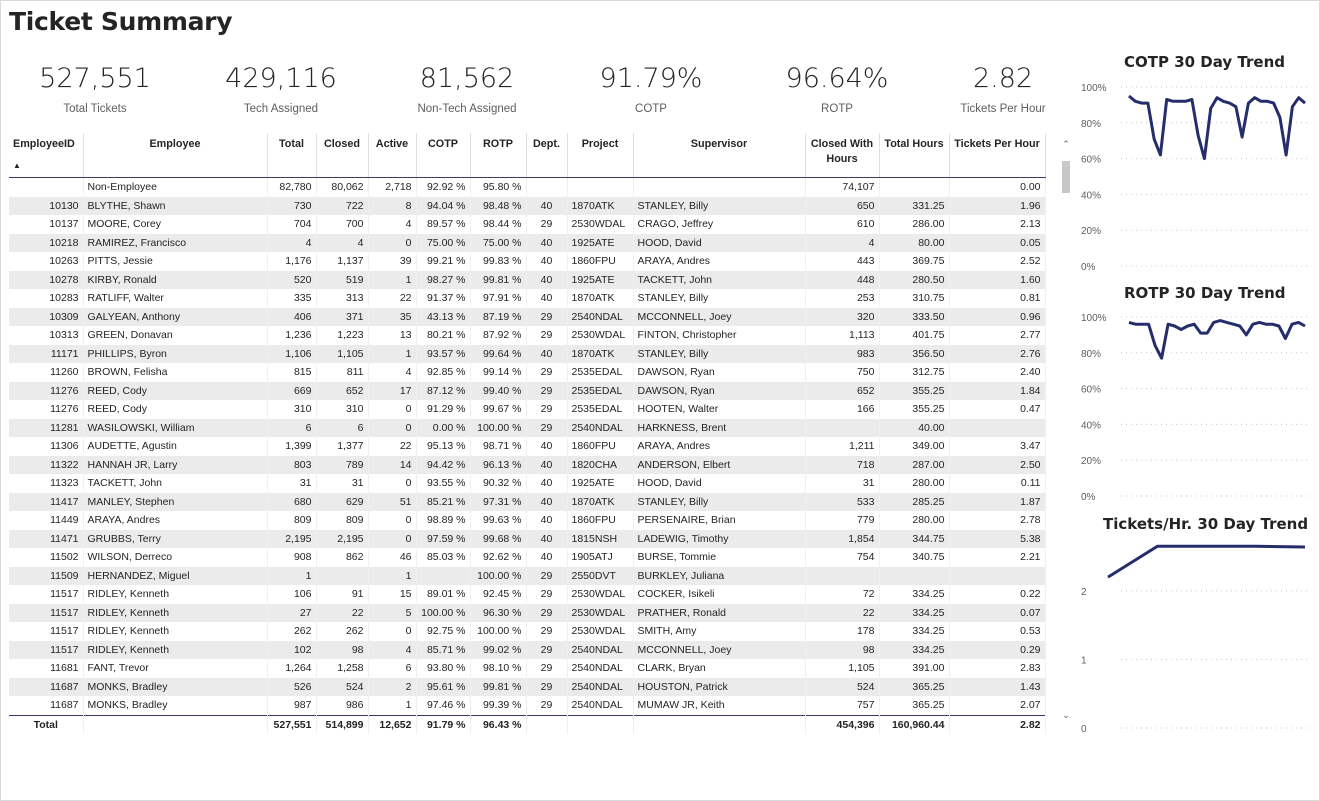 This screenshot has height=801, width=1320. I want to click on cell-total-hours: 40.00, so click(914, 427).